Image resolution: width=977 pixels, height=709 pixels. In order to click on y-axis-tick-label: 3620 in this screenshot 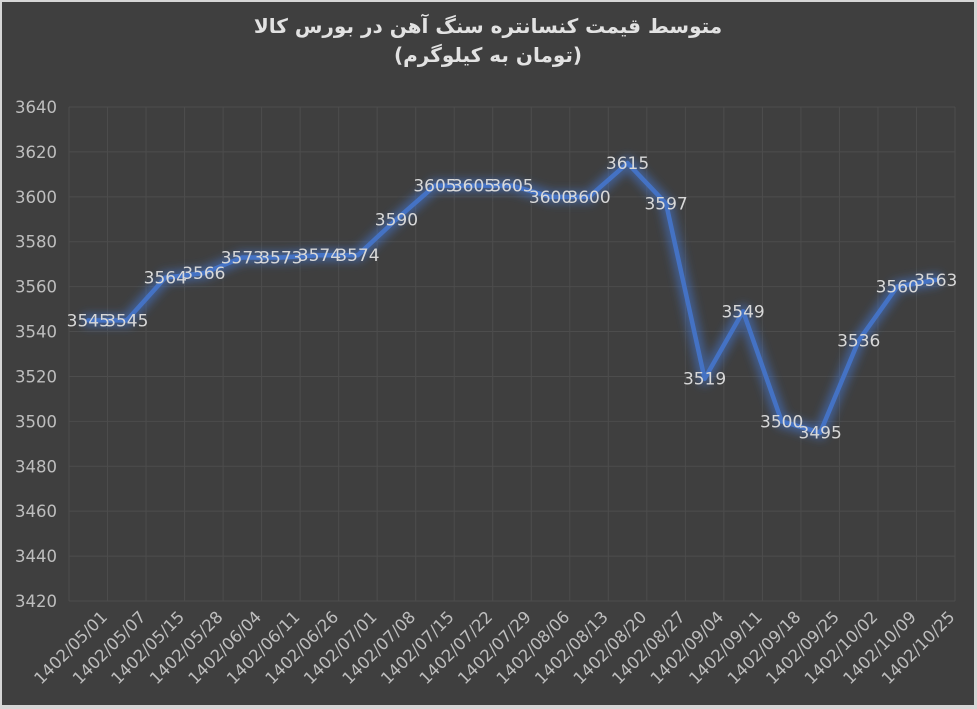, I will do `click(36, 152)`.